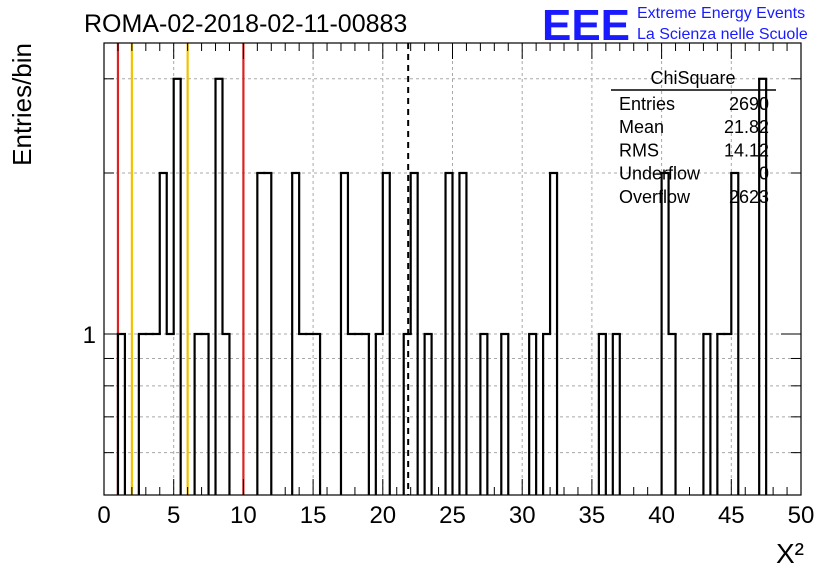 This screenshot has width=836, height=572. I want to click on stats-row-label: Mean, so click(641, 127).